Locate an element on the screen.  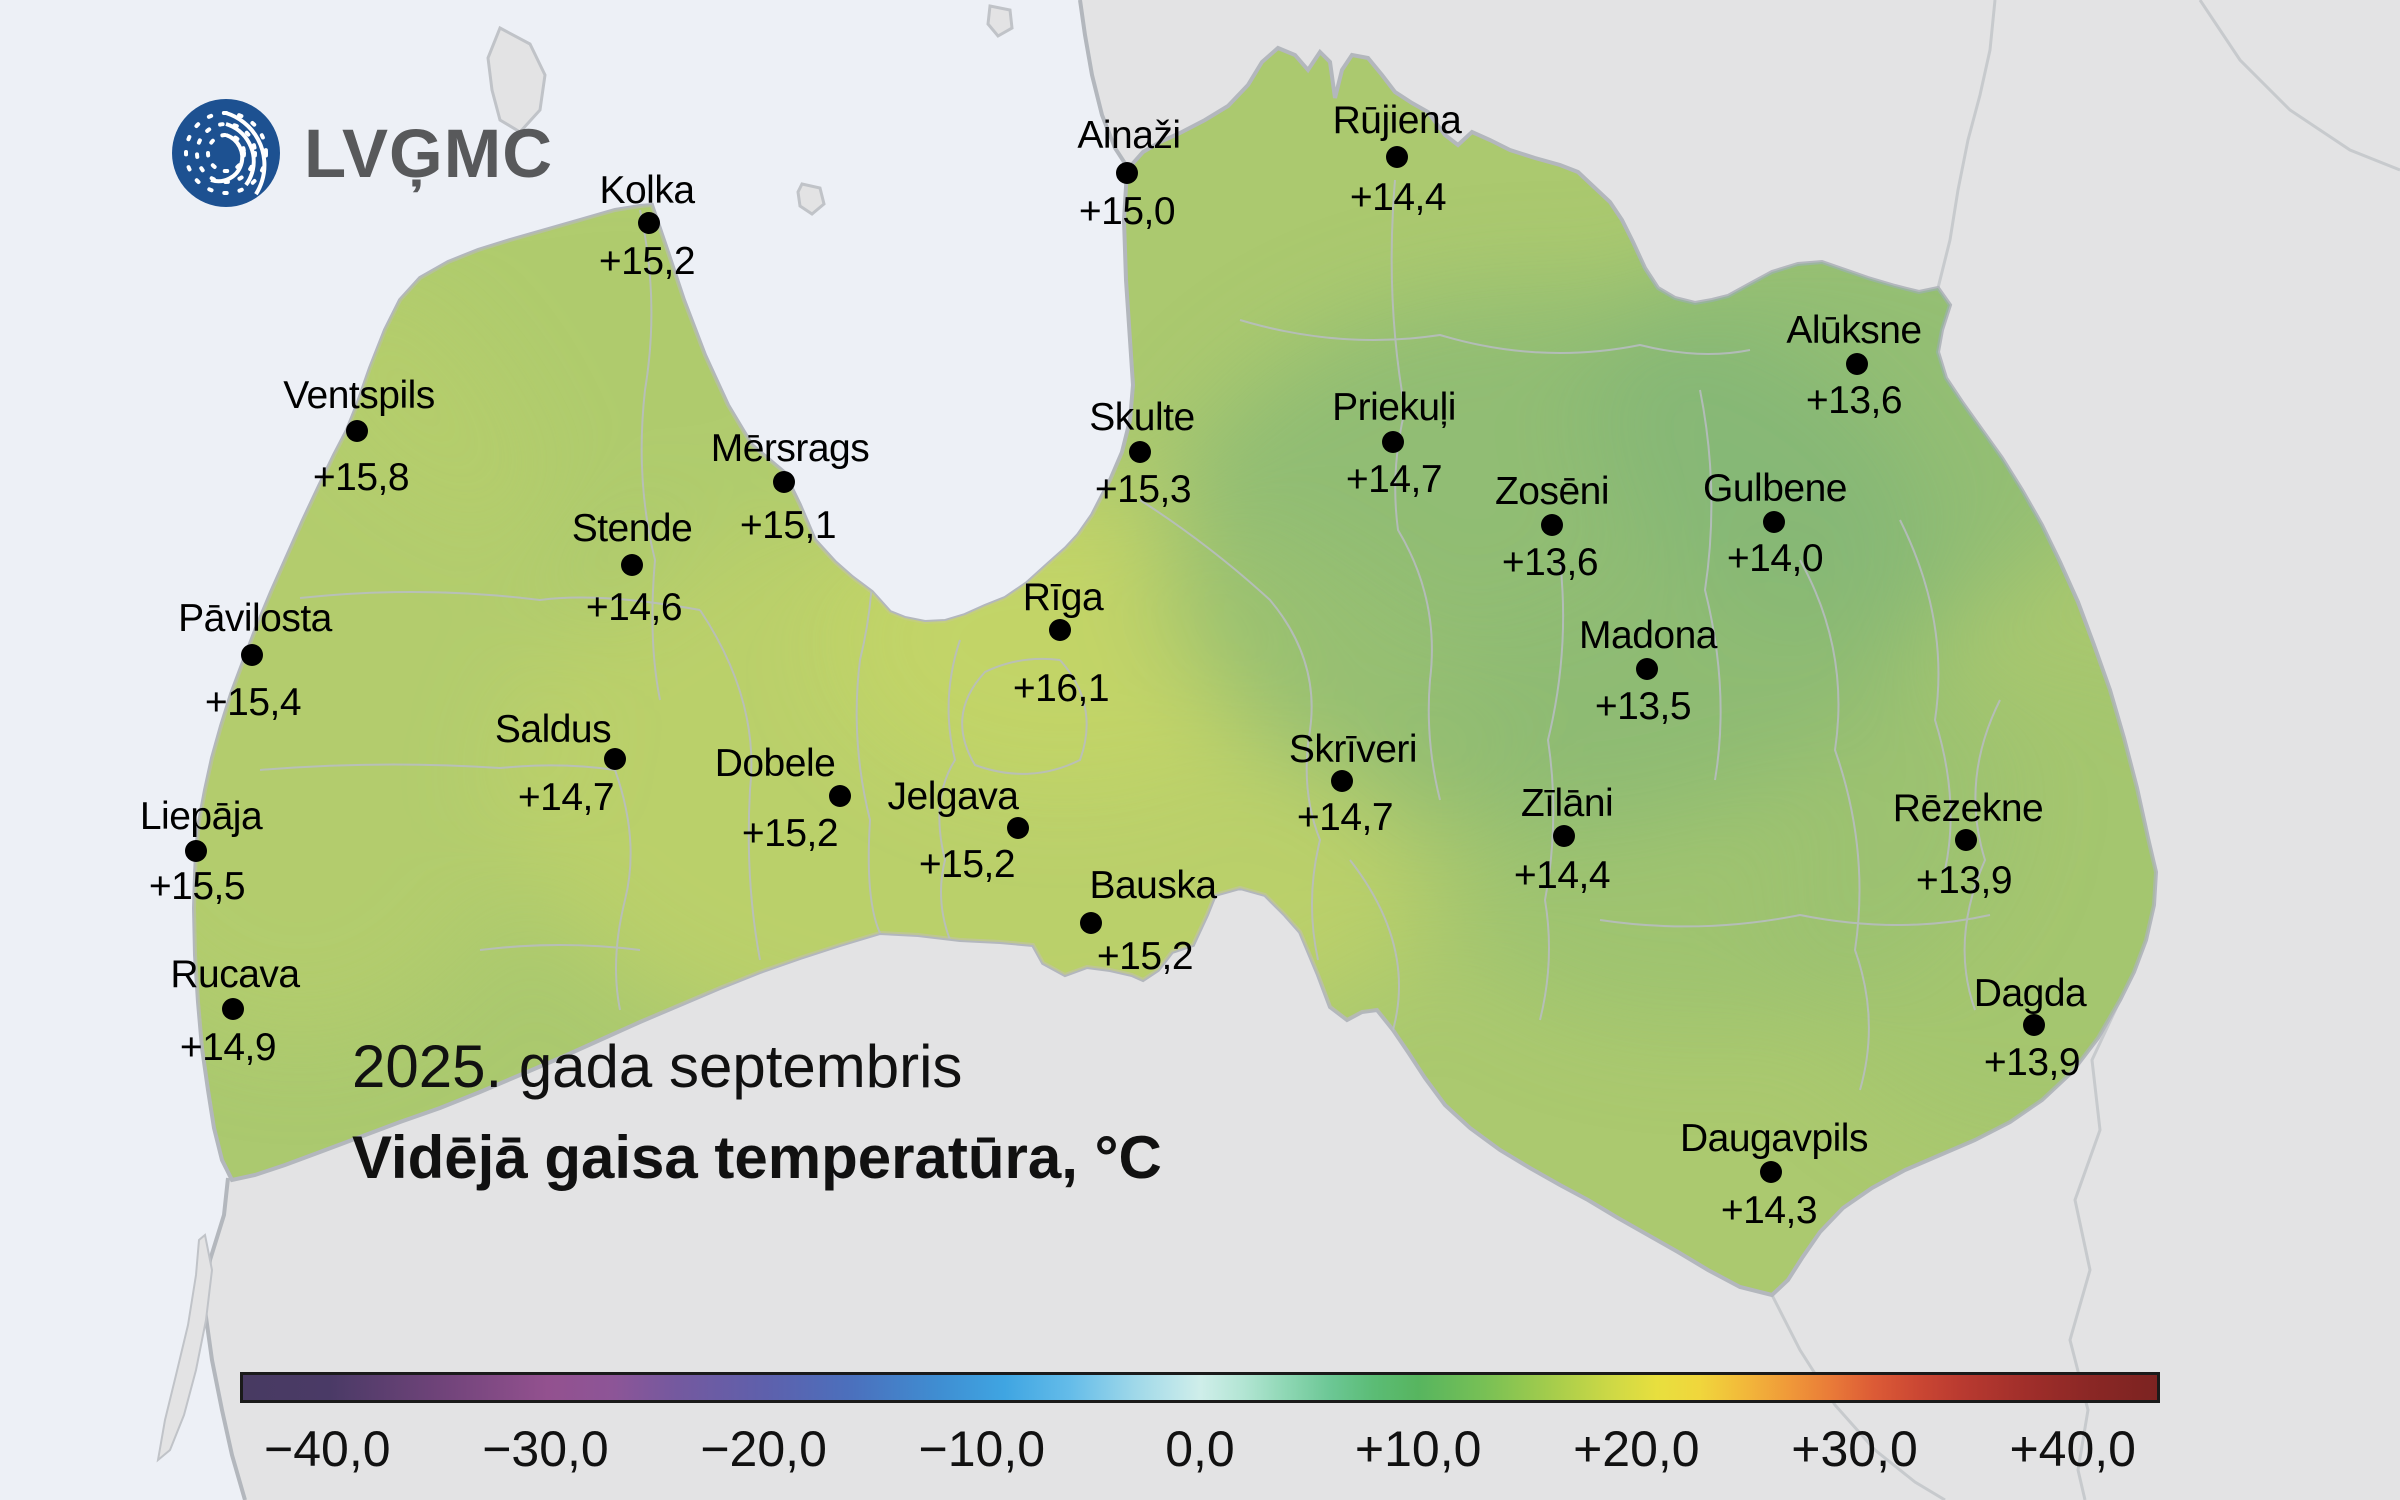
station-name-label: Gulbene is located at coordinates (1775, 488).